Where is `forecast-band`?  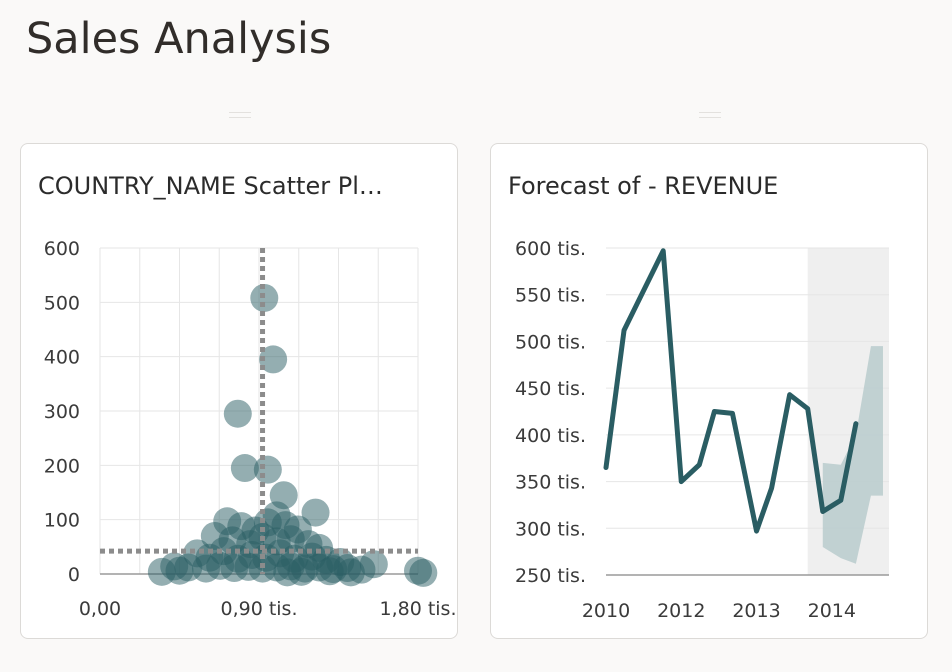 forecast-band is located at coordinates (852, 455).